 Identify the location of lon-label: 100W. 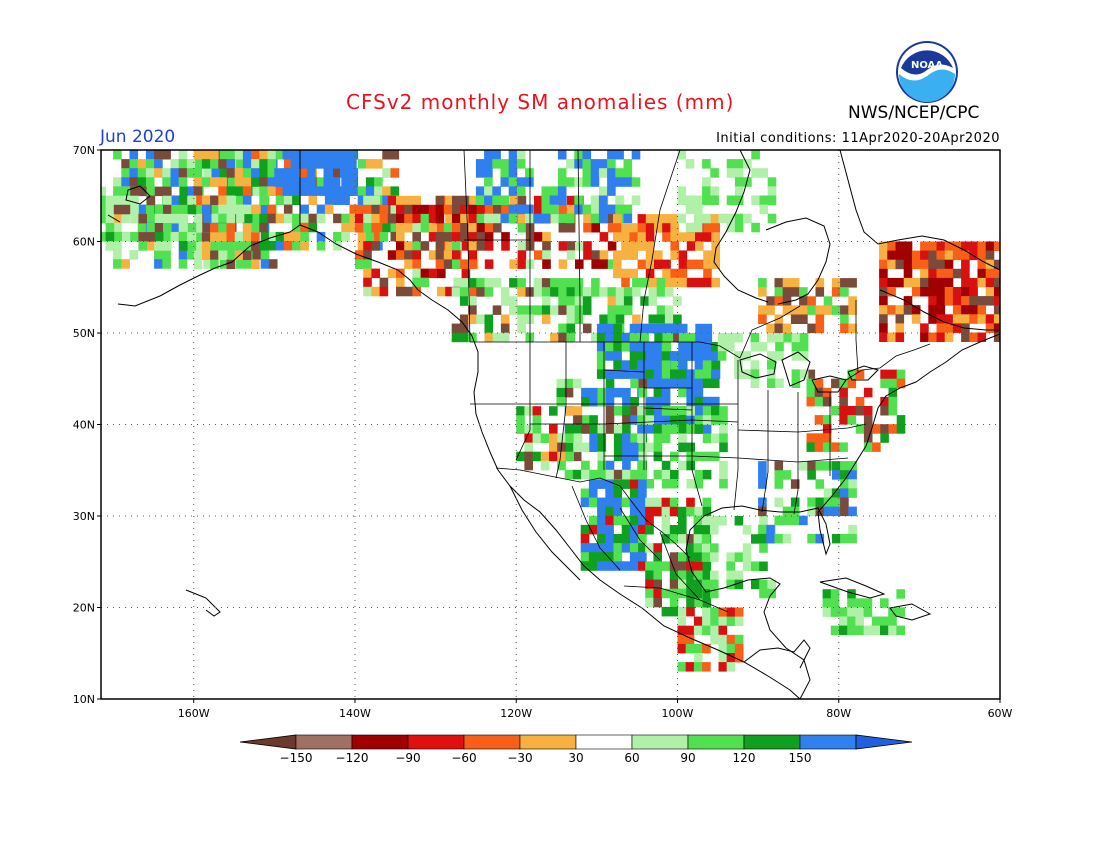
(678, 713).